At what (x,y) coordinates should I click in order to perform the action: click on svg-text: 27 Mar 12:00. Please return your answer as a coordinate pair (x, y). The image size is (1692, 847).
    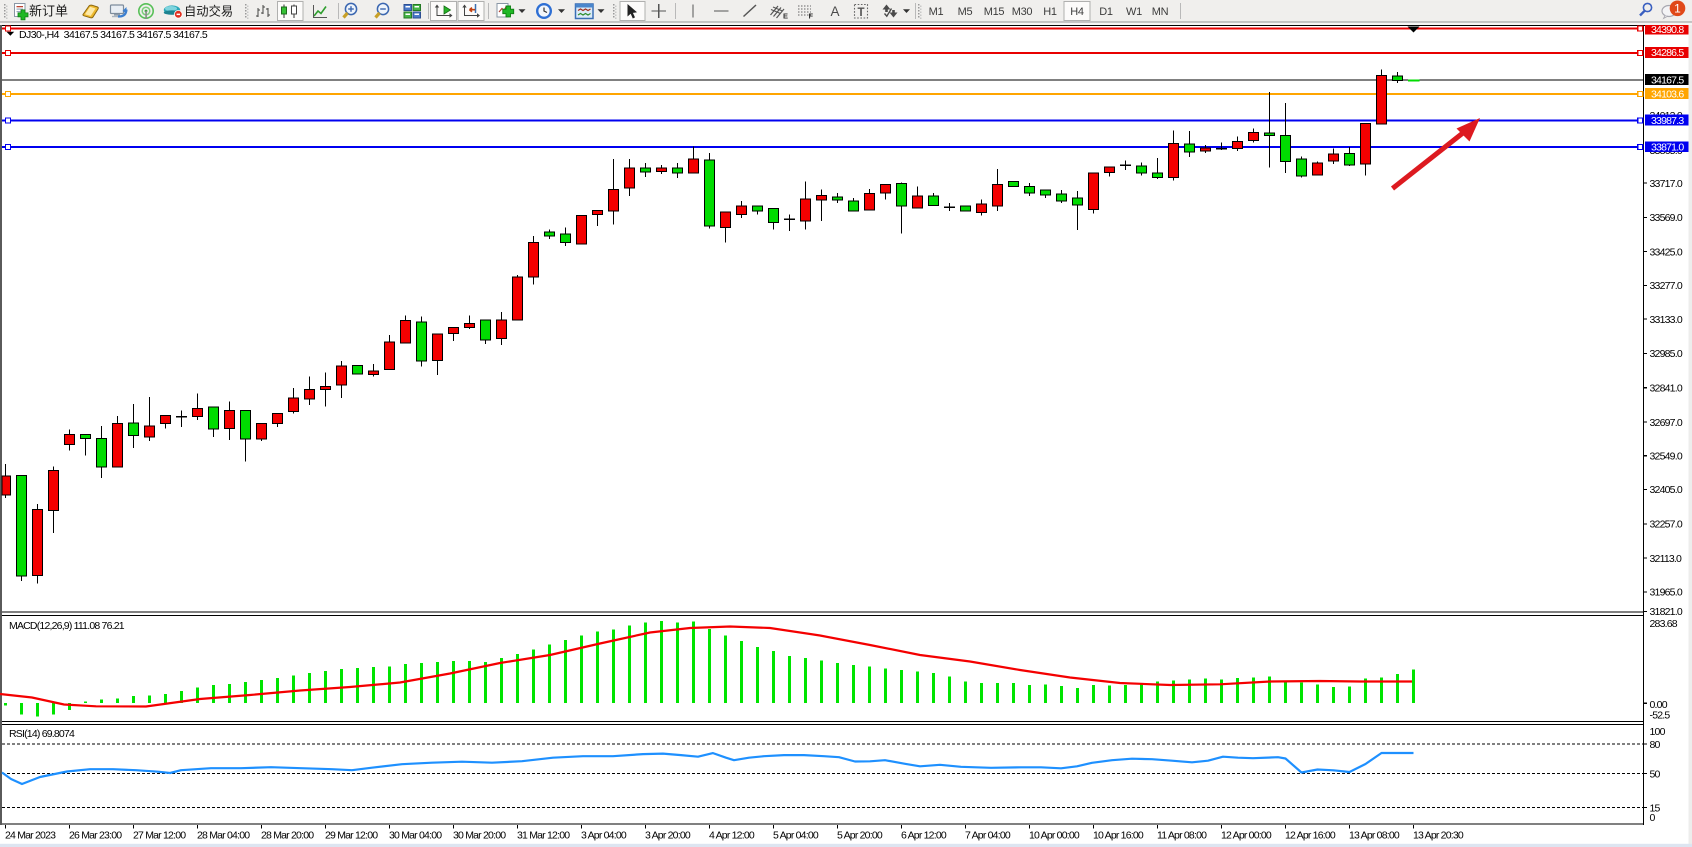
    Looking at the image, I should click on (159, 836).